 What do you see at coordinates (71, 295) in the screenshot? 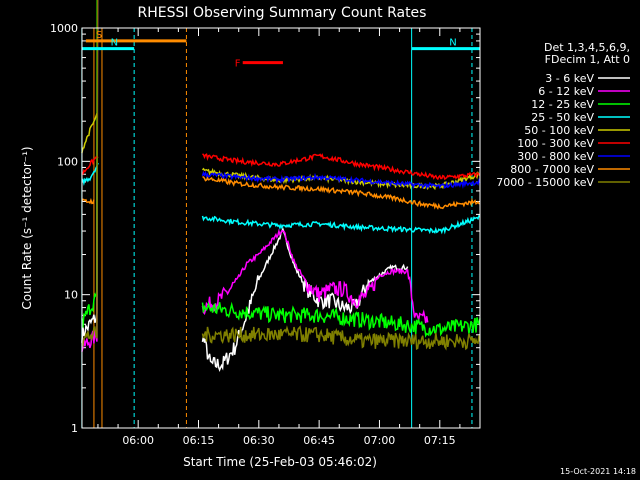
I see `y-tick-label: 10` at bounding box center [71, 295].